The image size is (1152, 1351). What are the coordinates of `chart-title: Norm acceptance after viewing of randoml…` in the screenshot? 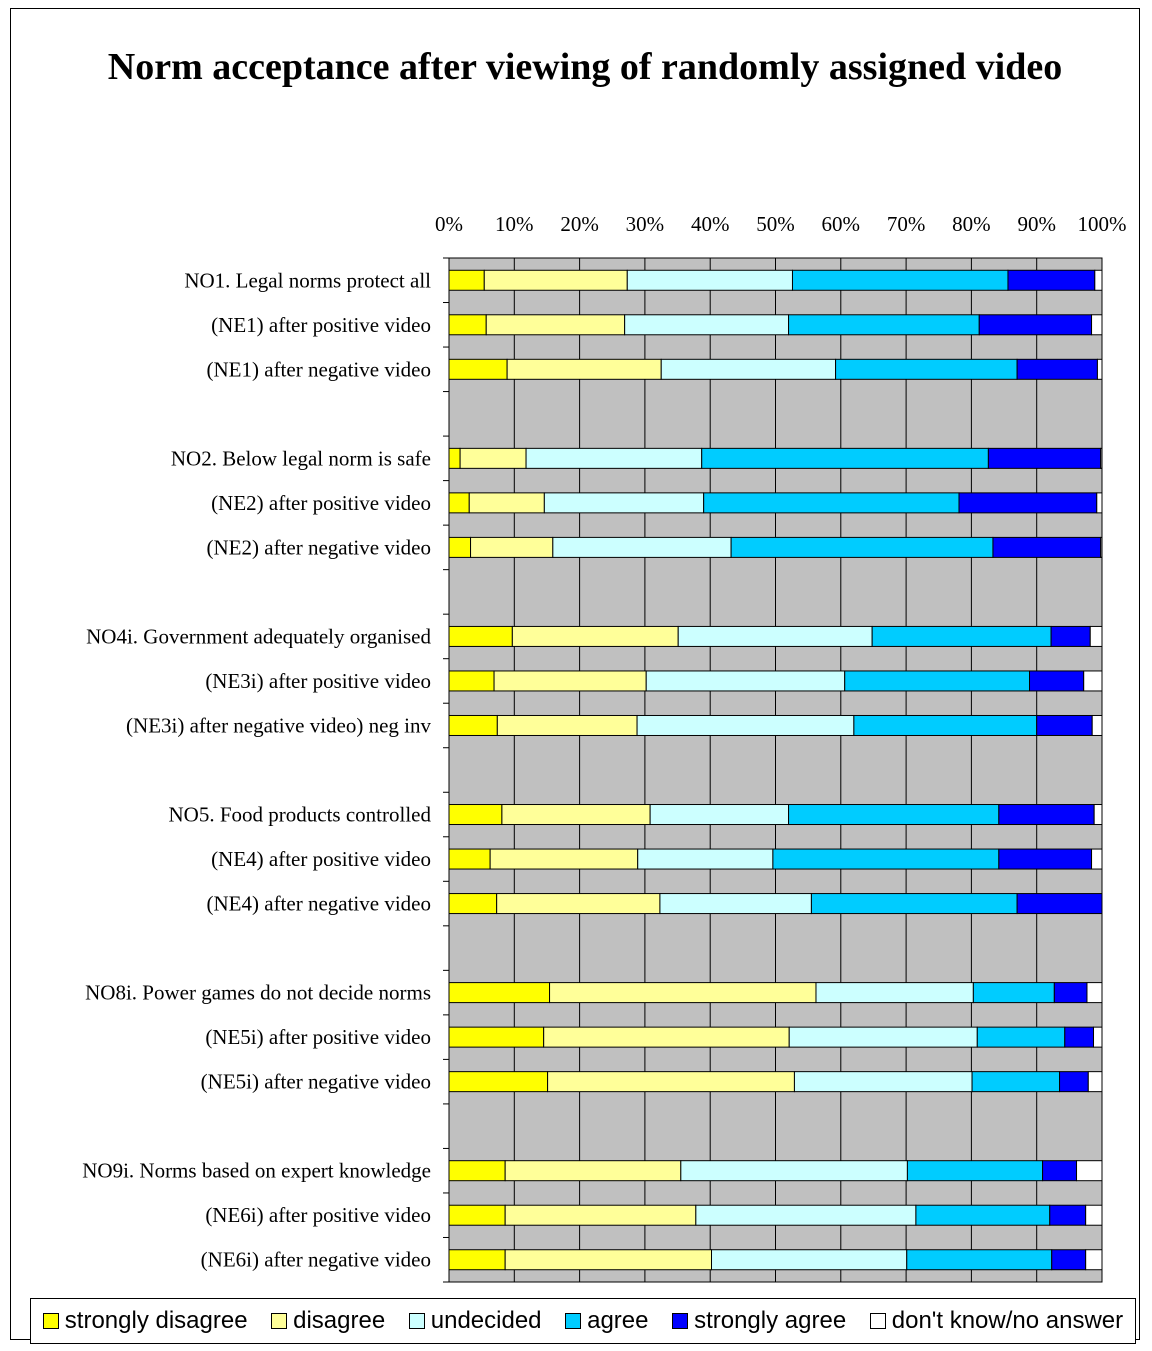 It's located at (585, 67).